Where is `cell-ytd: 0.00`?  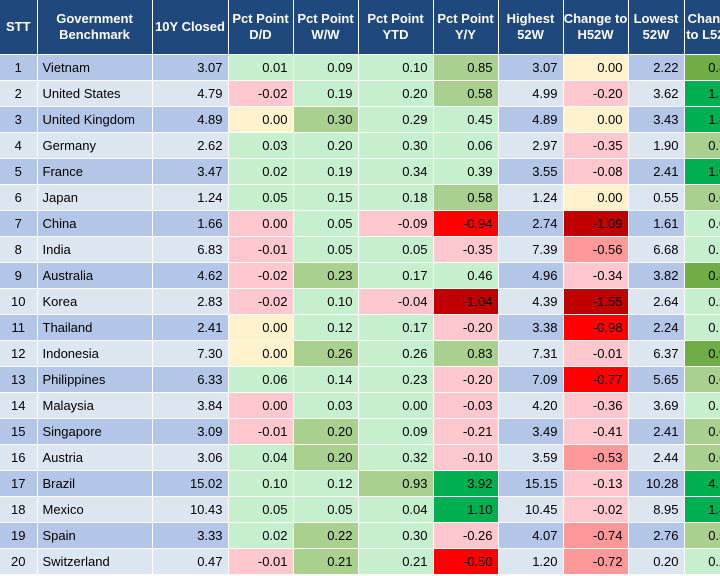 cell-ytd: 0.00 is located at coordinates (396, 405).